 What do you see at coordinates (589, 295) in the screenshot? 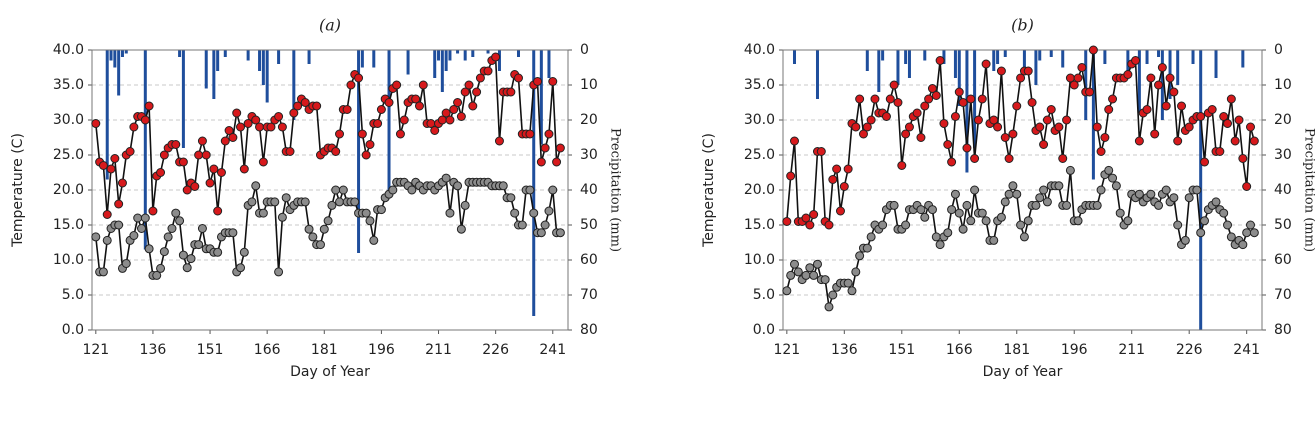
I see `y2-tick-label: 70` at bounding box center [589, 295].